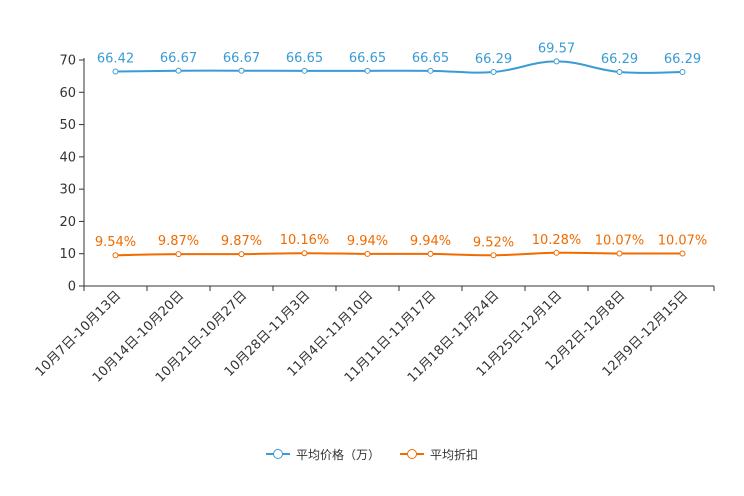 The height and width of the screenshot is (496, 744). Describe the element at coordinates (454, 454) in the screenshot. I see `legend-discount-label: 平均折扣` at that location.